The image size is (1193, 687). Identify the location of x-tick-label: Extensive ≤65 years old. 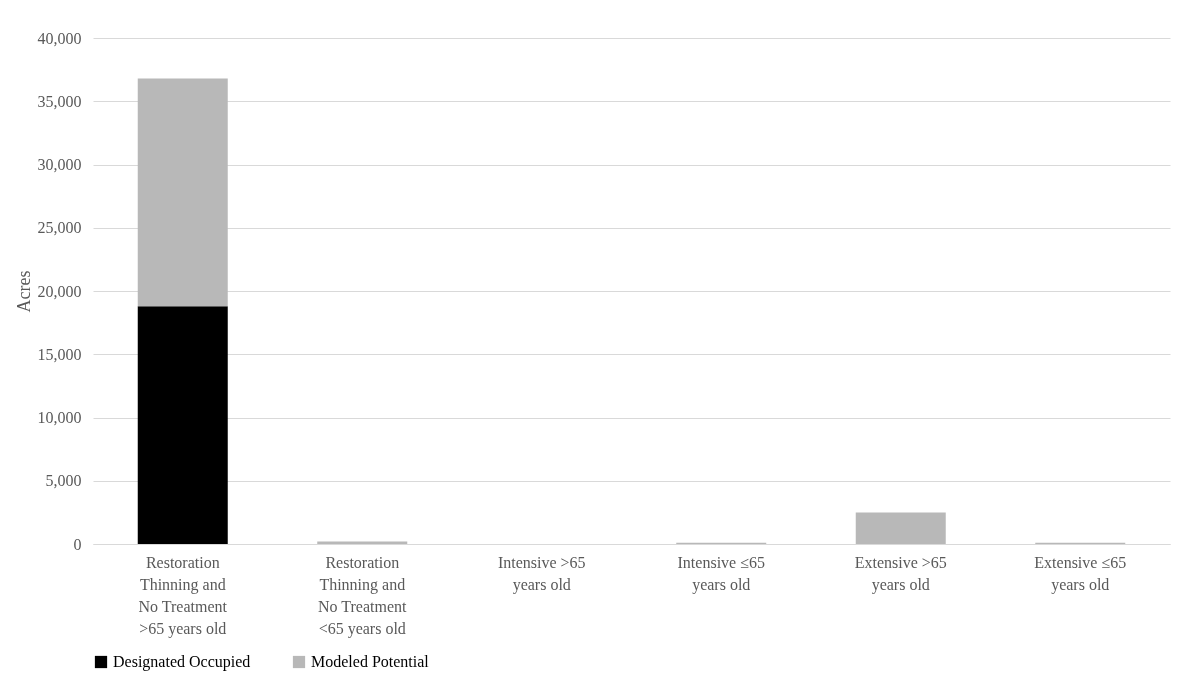
(1080, 573).